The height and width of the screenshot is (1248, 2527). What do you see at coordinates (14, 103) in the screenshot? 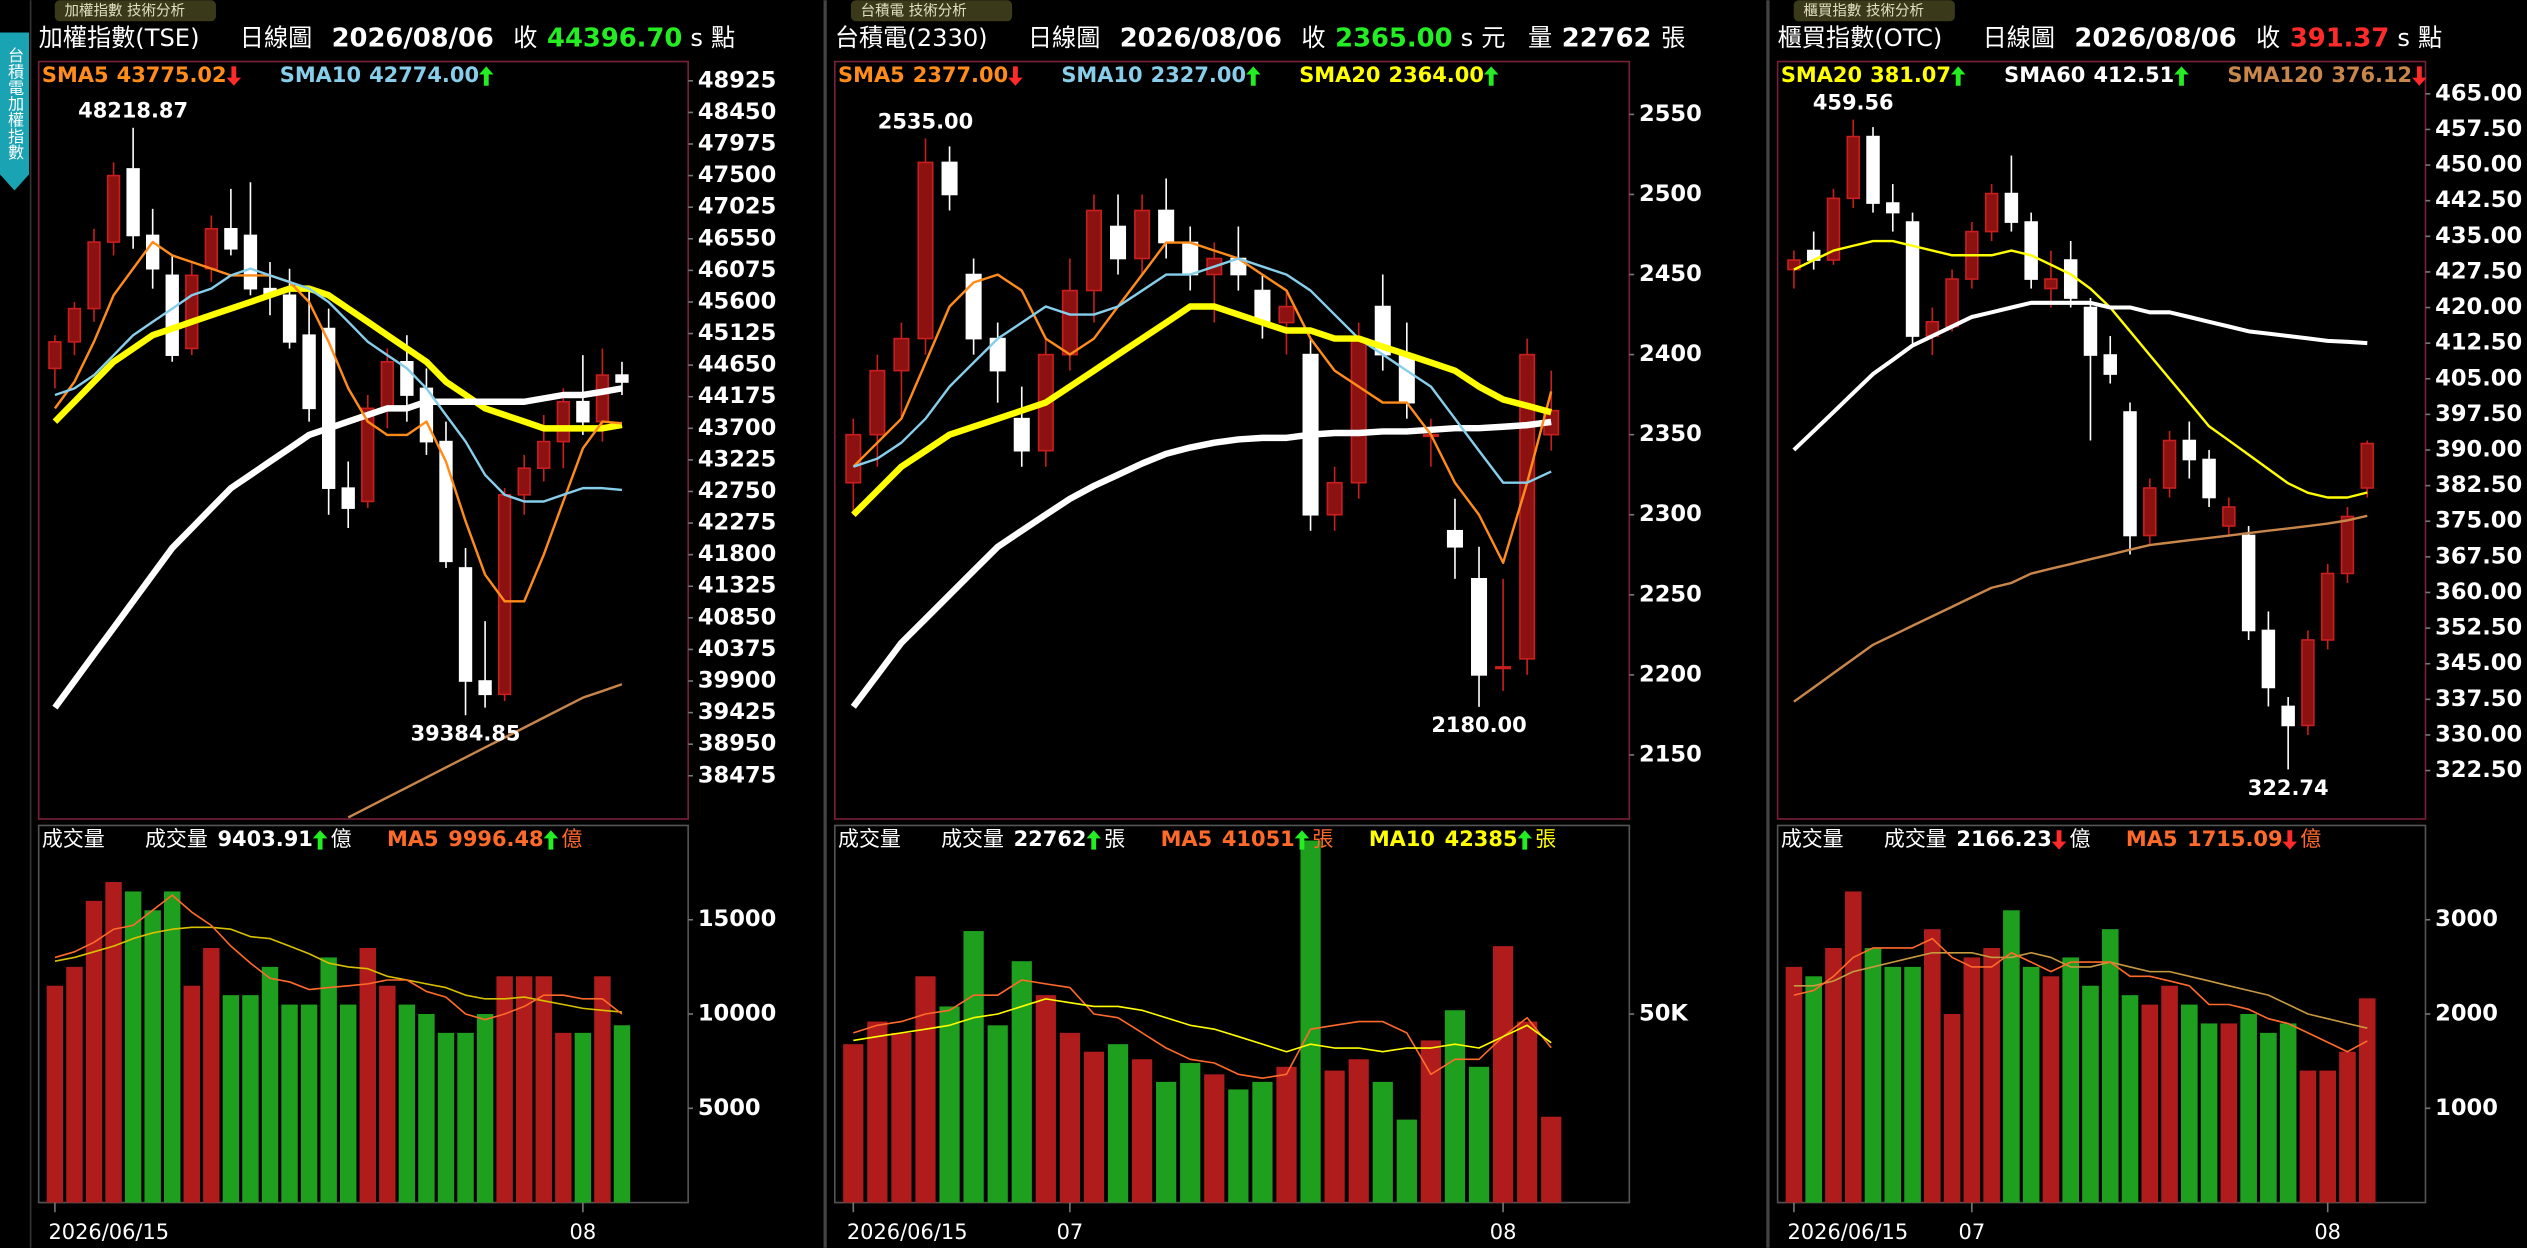
I see `sidebar-label: 台積電加權指數` at bounding box center [14, 103].